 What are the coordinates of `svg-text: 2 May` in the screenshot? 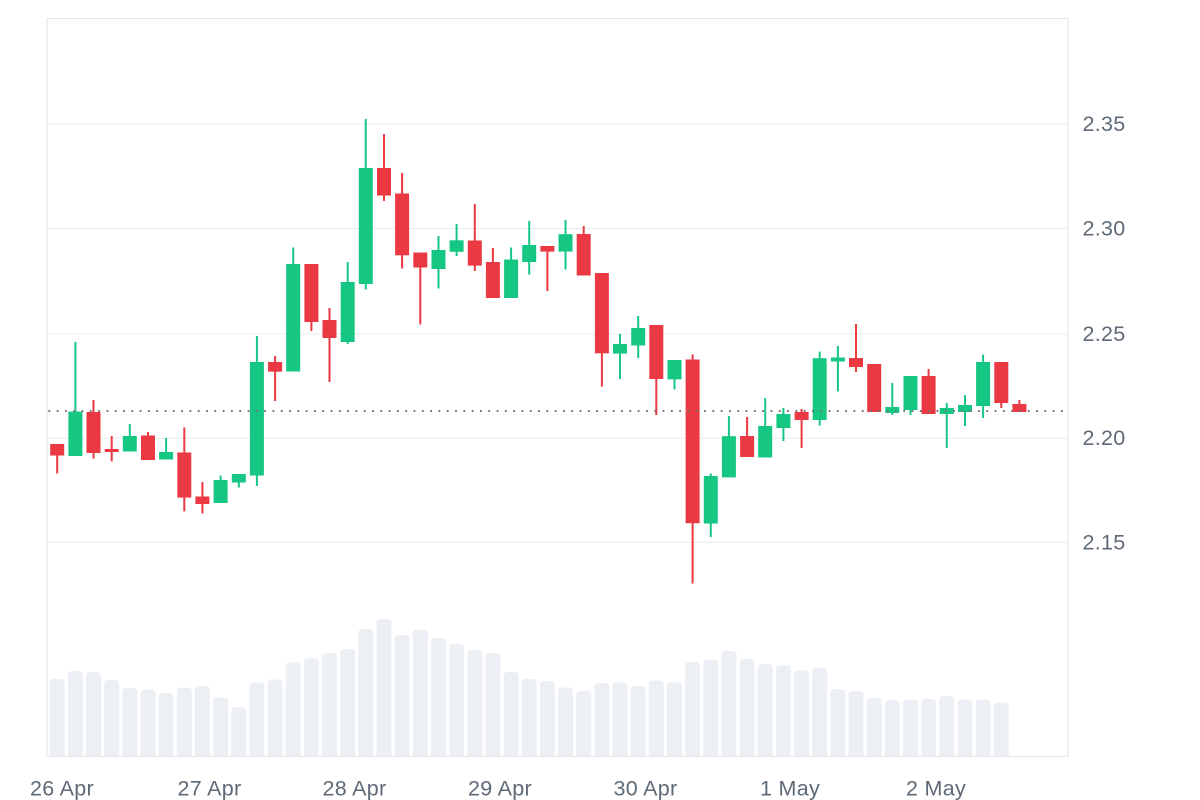 It's located at (936, 788).